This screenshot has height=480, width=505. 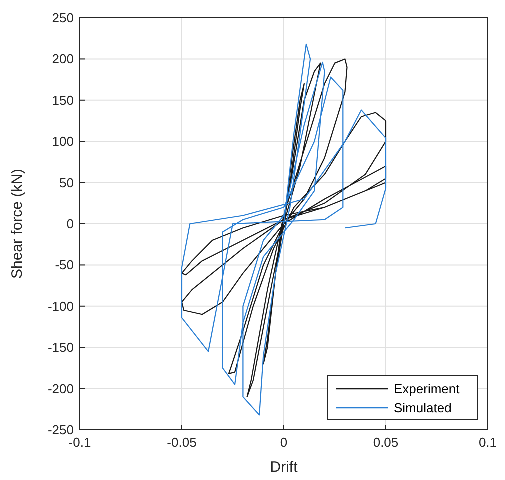 What do you see at coordinates (63, 142) in the screenshot?
I see `y-tick-label: 100` at bounding box center [63, 142].